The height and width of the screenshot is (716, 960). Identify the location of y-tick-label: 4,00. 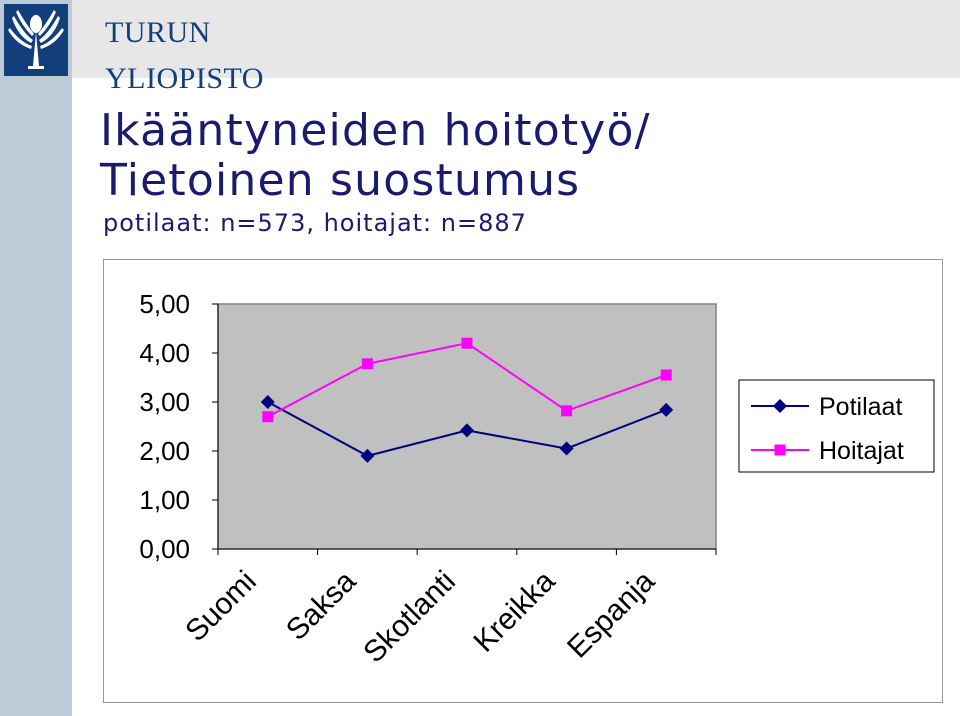
(164, 353).